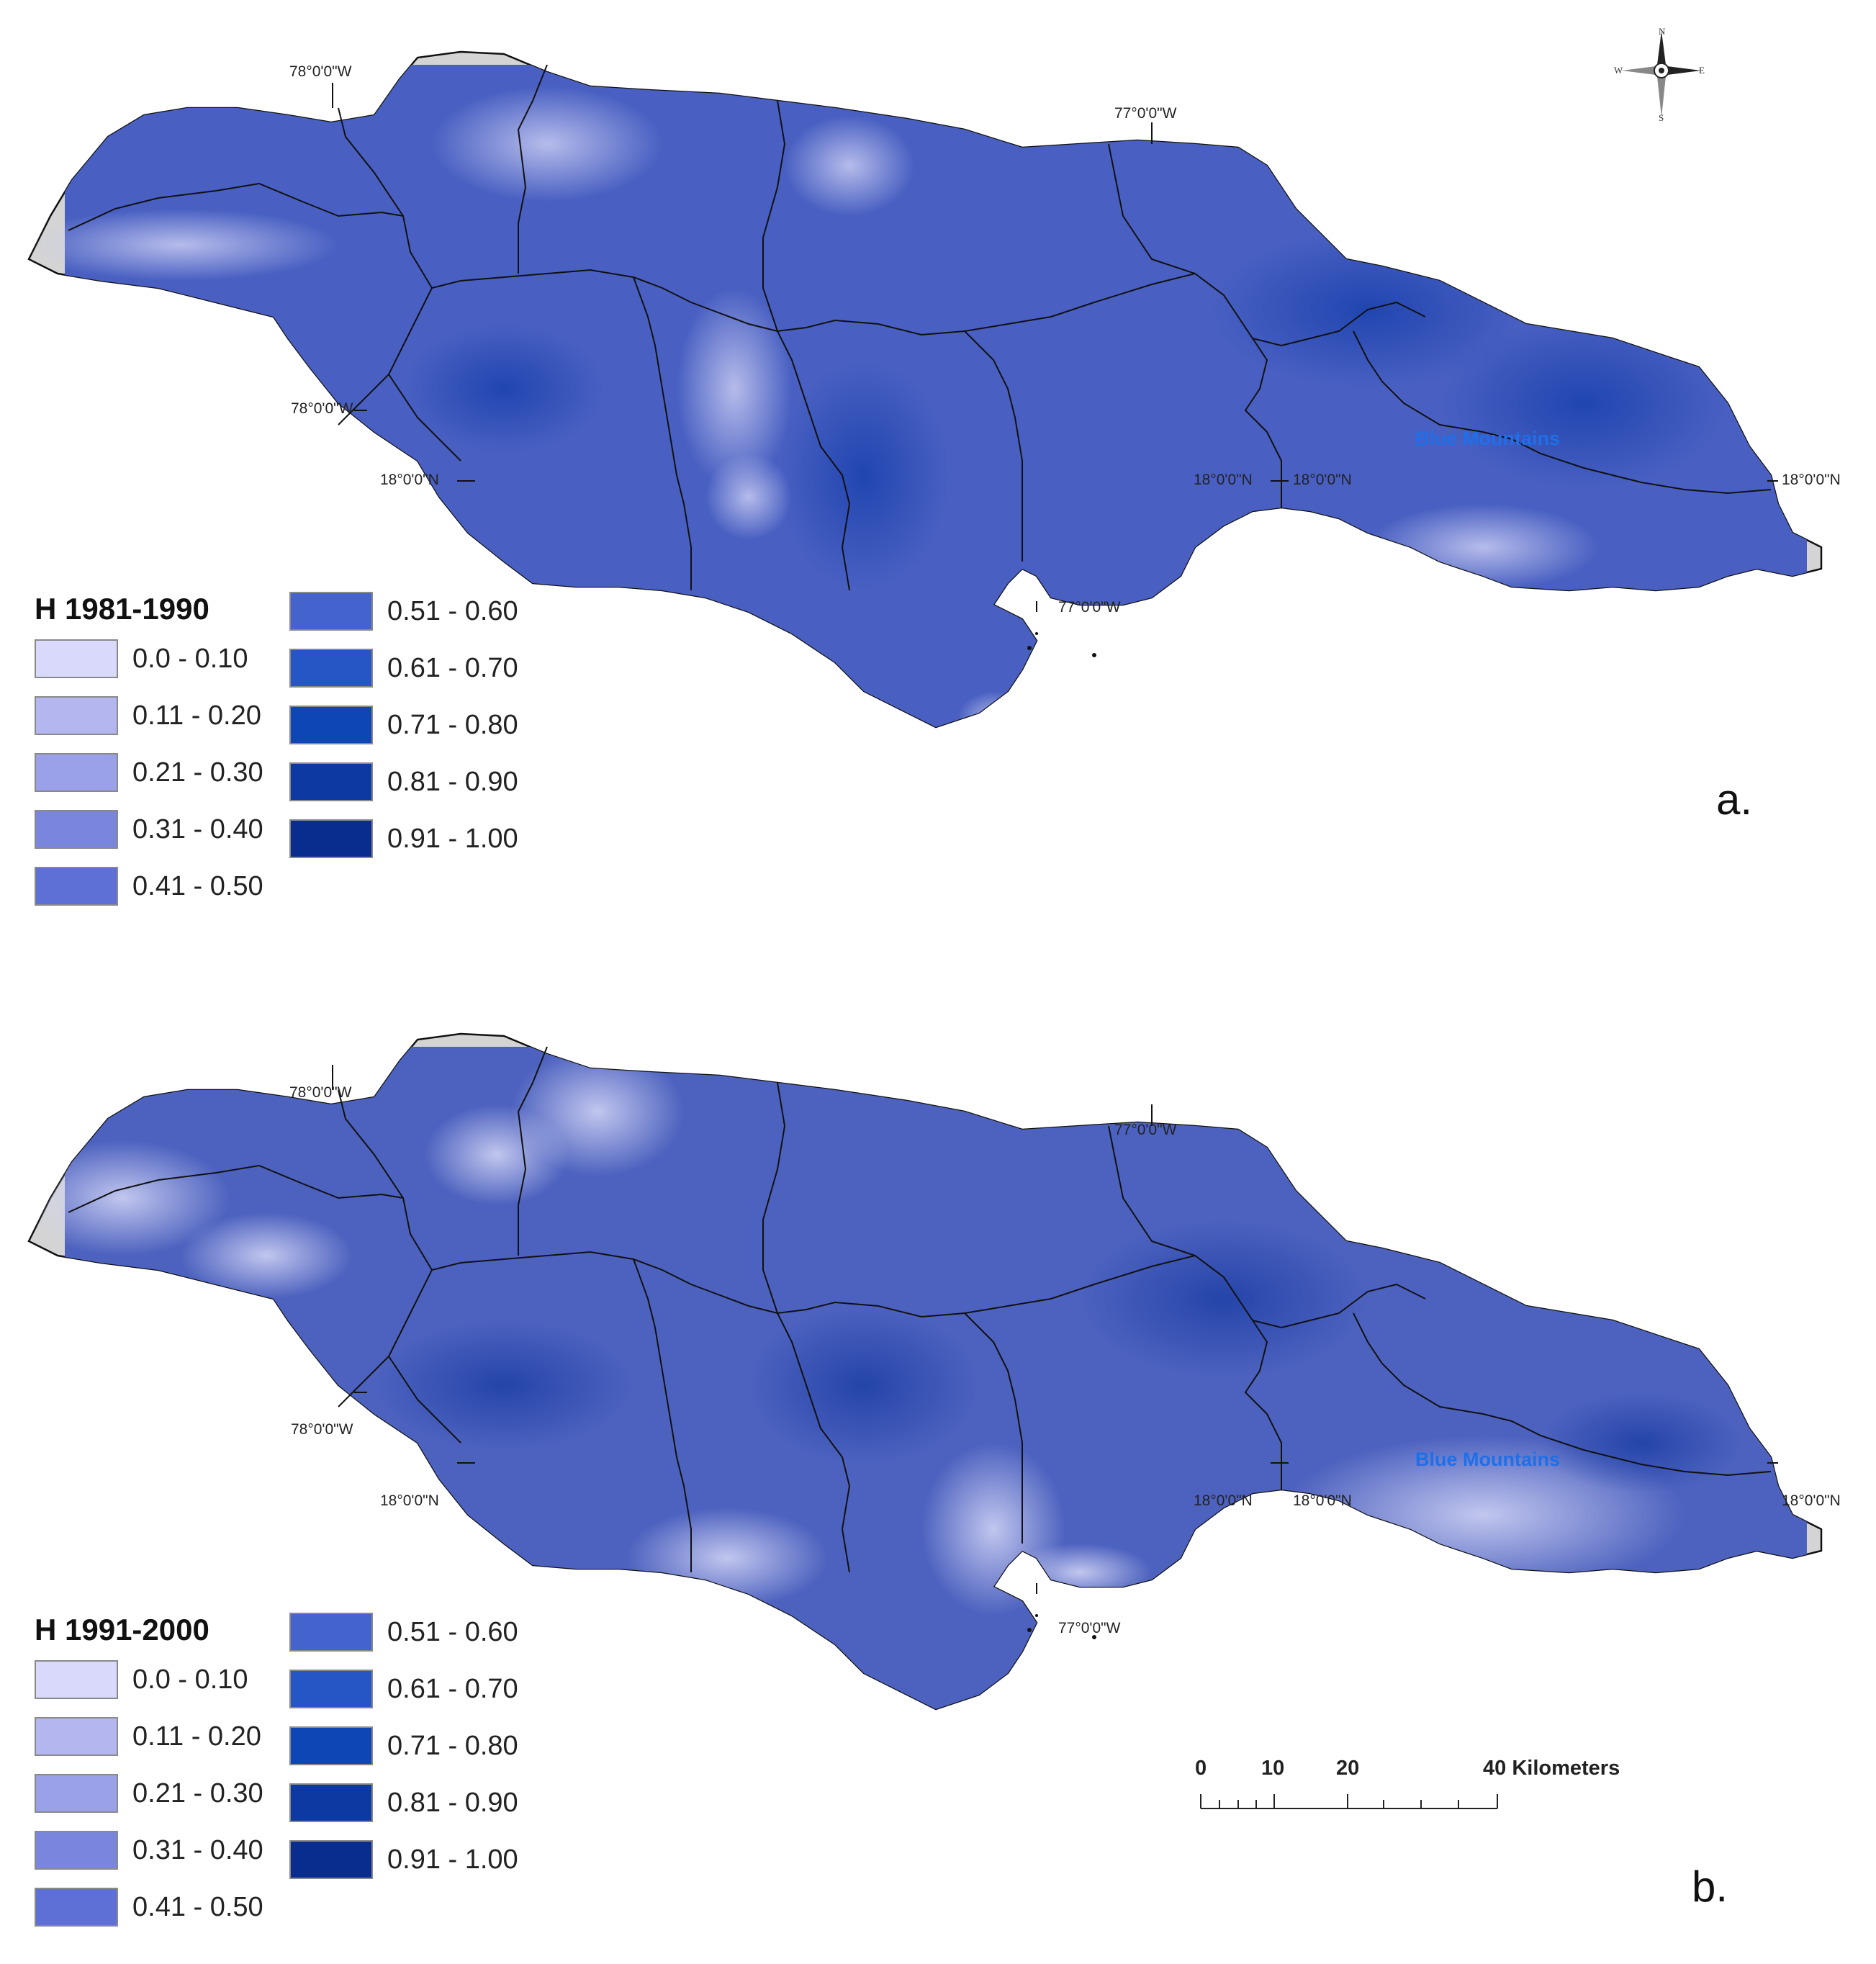 This screenshot has height=1964, width=1876. Describe the element at coordinates (1201, 1768) in the screenshot. I see `scale-label-0: 0` at that location.